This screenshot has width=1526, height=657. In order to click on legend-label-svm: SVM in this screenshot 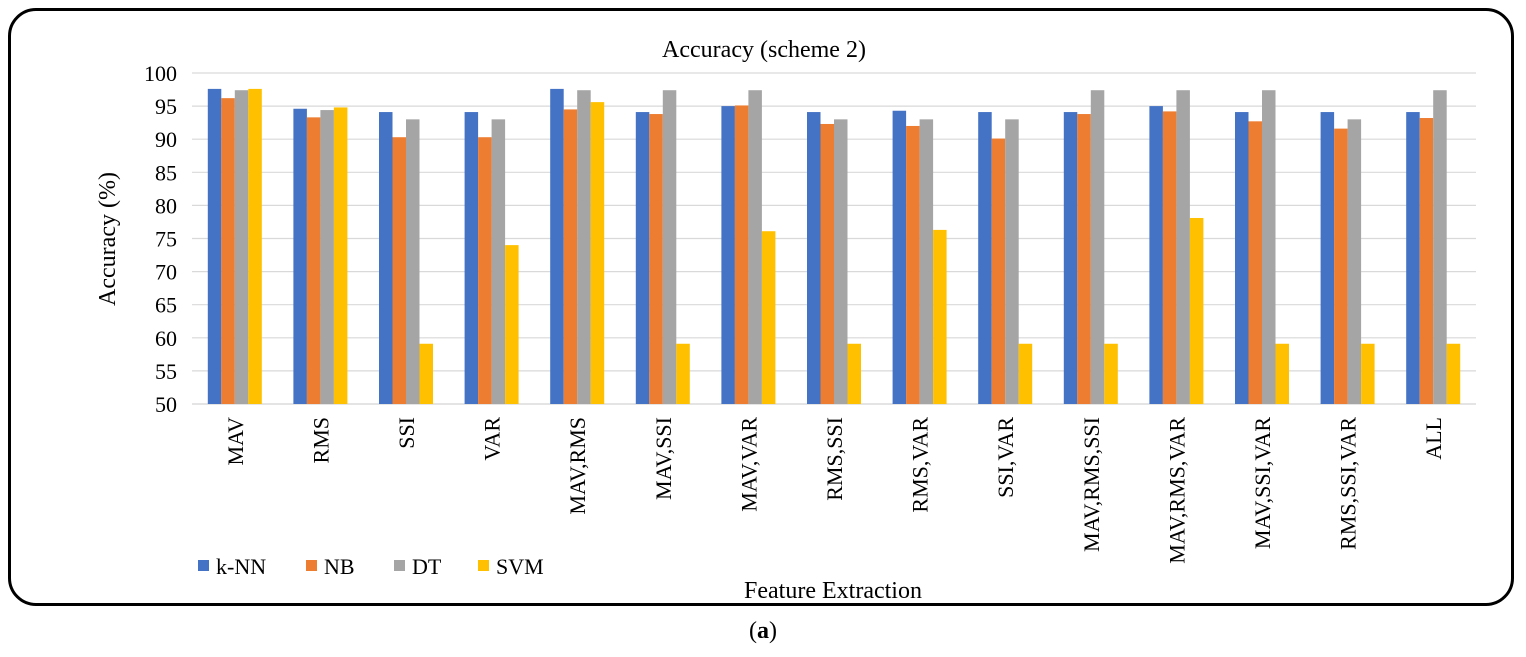, I will do `click(520, 566)`.